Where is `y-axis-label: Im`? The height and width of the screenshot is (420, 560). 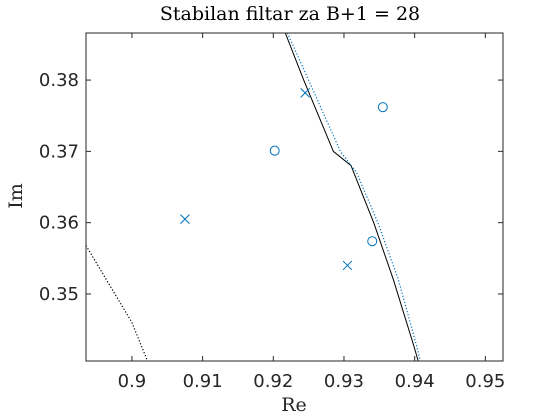
y-axis-label: Im is located at coordinates (16, 196).